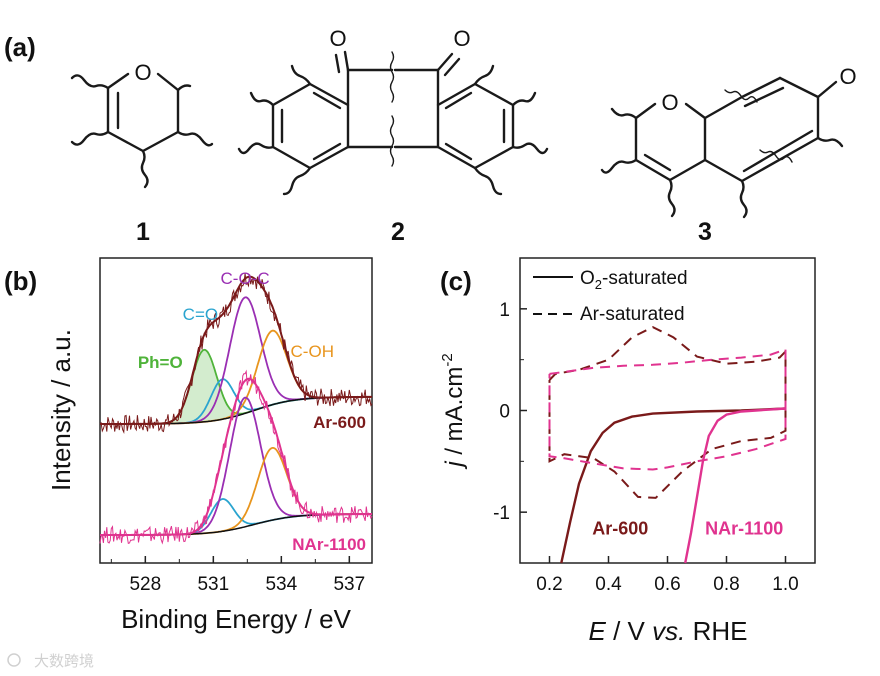 This screenshot has width=880, height=676. Describe the element at coordinates (447, 359) in the screenshot. I see `cv-y-axis-sup: -2` at that location.